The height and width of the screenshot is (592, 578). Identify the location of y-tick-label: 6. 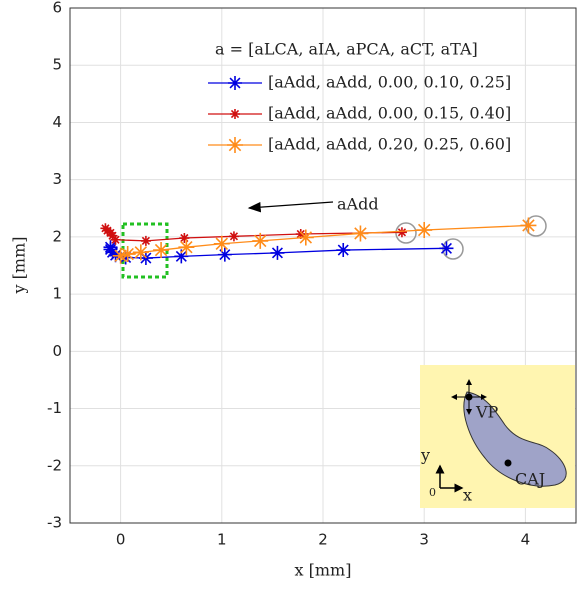
(57, 8).